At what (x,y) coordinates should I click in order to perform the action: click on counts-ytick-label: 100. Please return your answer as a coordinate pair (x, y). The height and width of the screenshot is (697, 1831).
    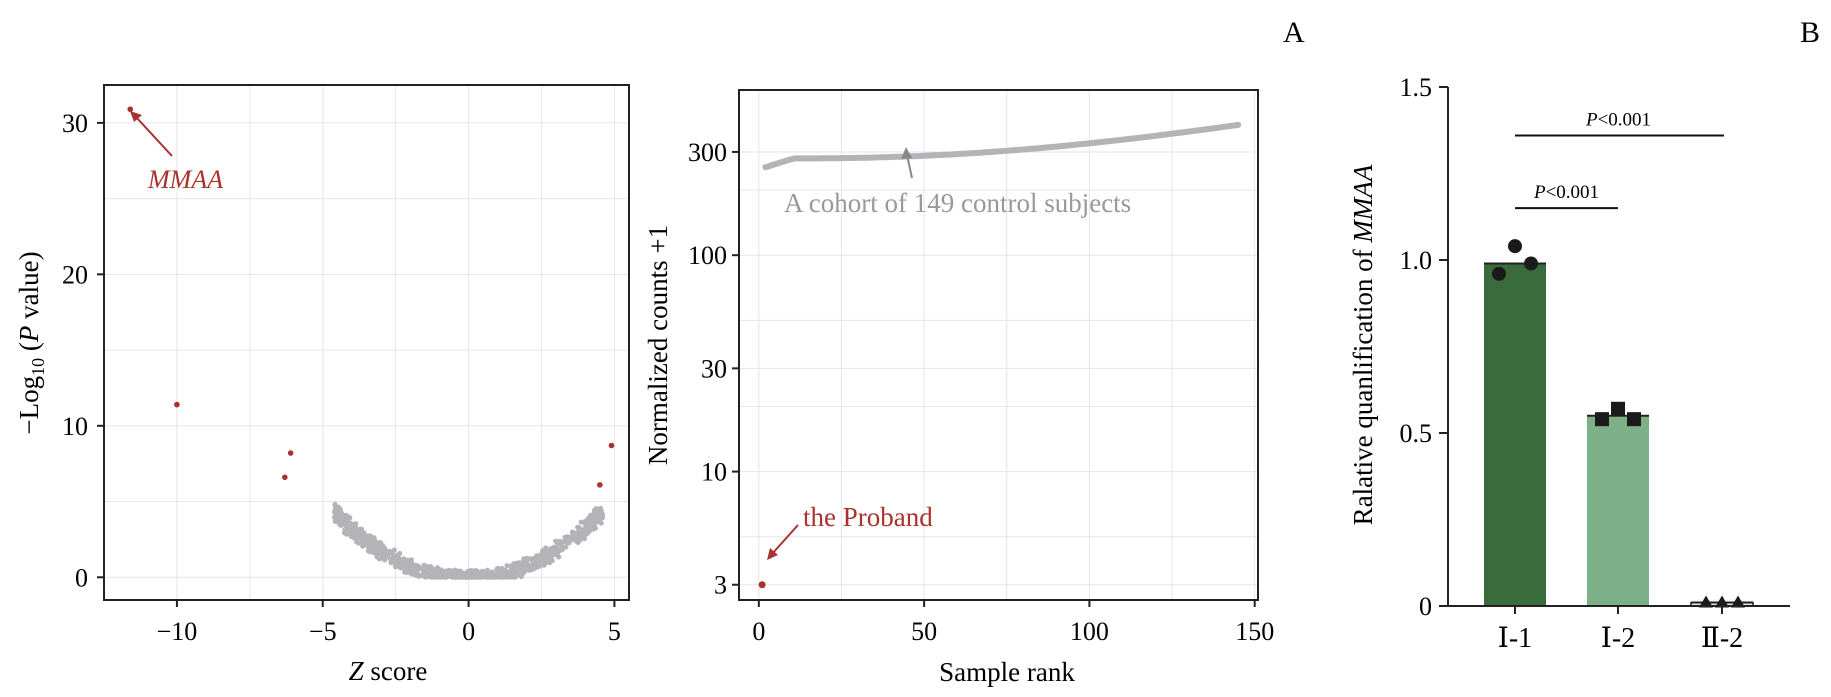
    Looking at the image, I should click on (707, 255).